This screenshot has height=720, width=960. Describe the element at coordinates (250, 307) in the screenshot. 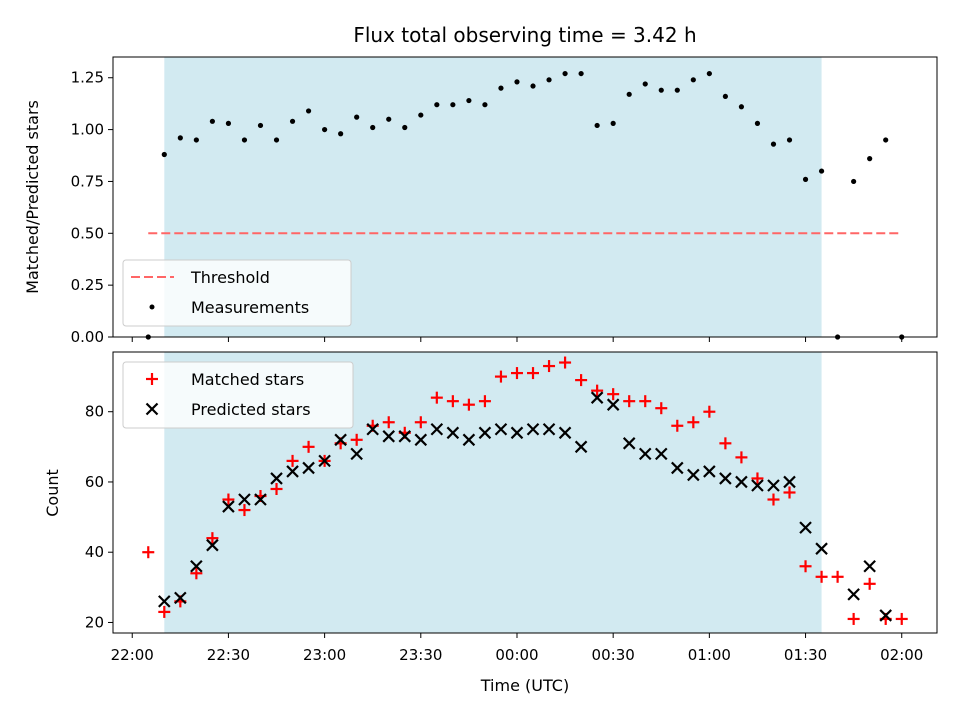

I see `legend-measurements-label: Measurements` at that location.